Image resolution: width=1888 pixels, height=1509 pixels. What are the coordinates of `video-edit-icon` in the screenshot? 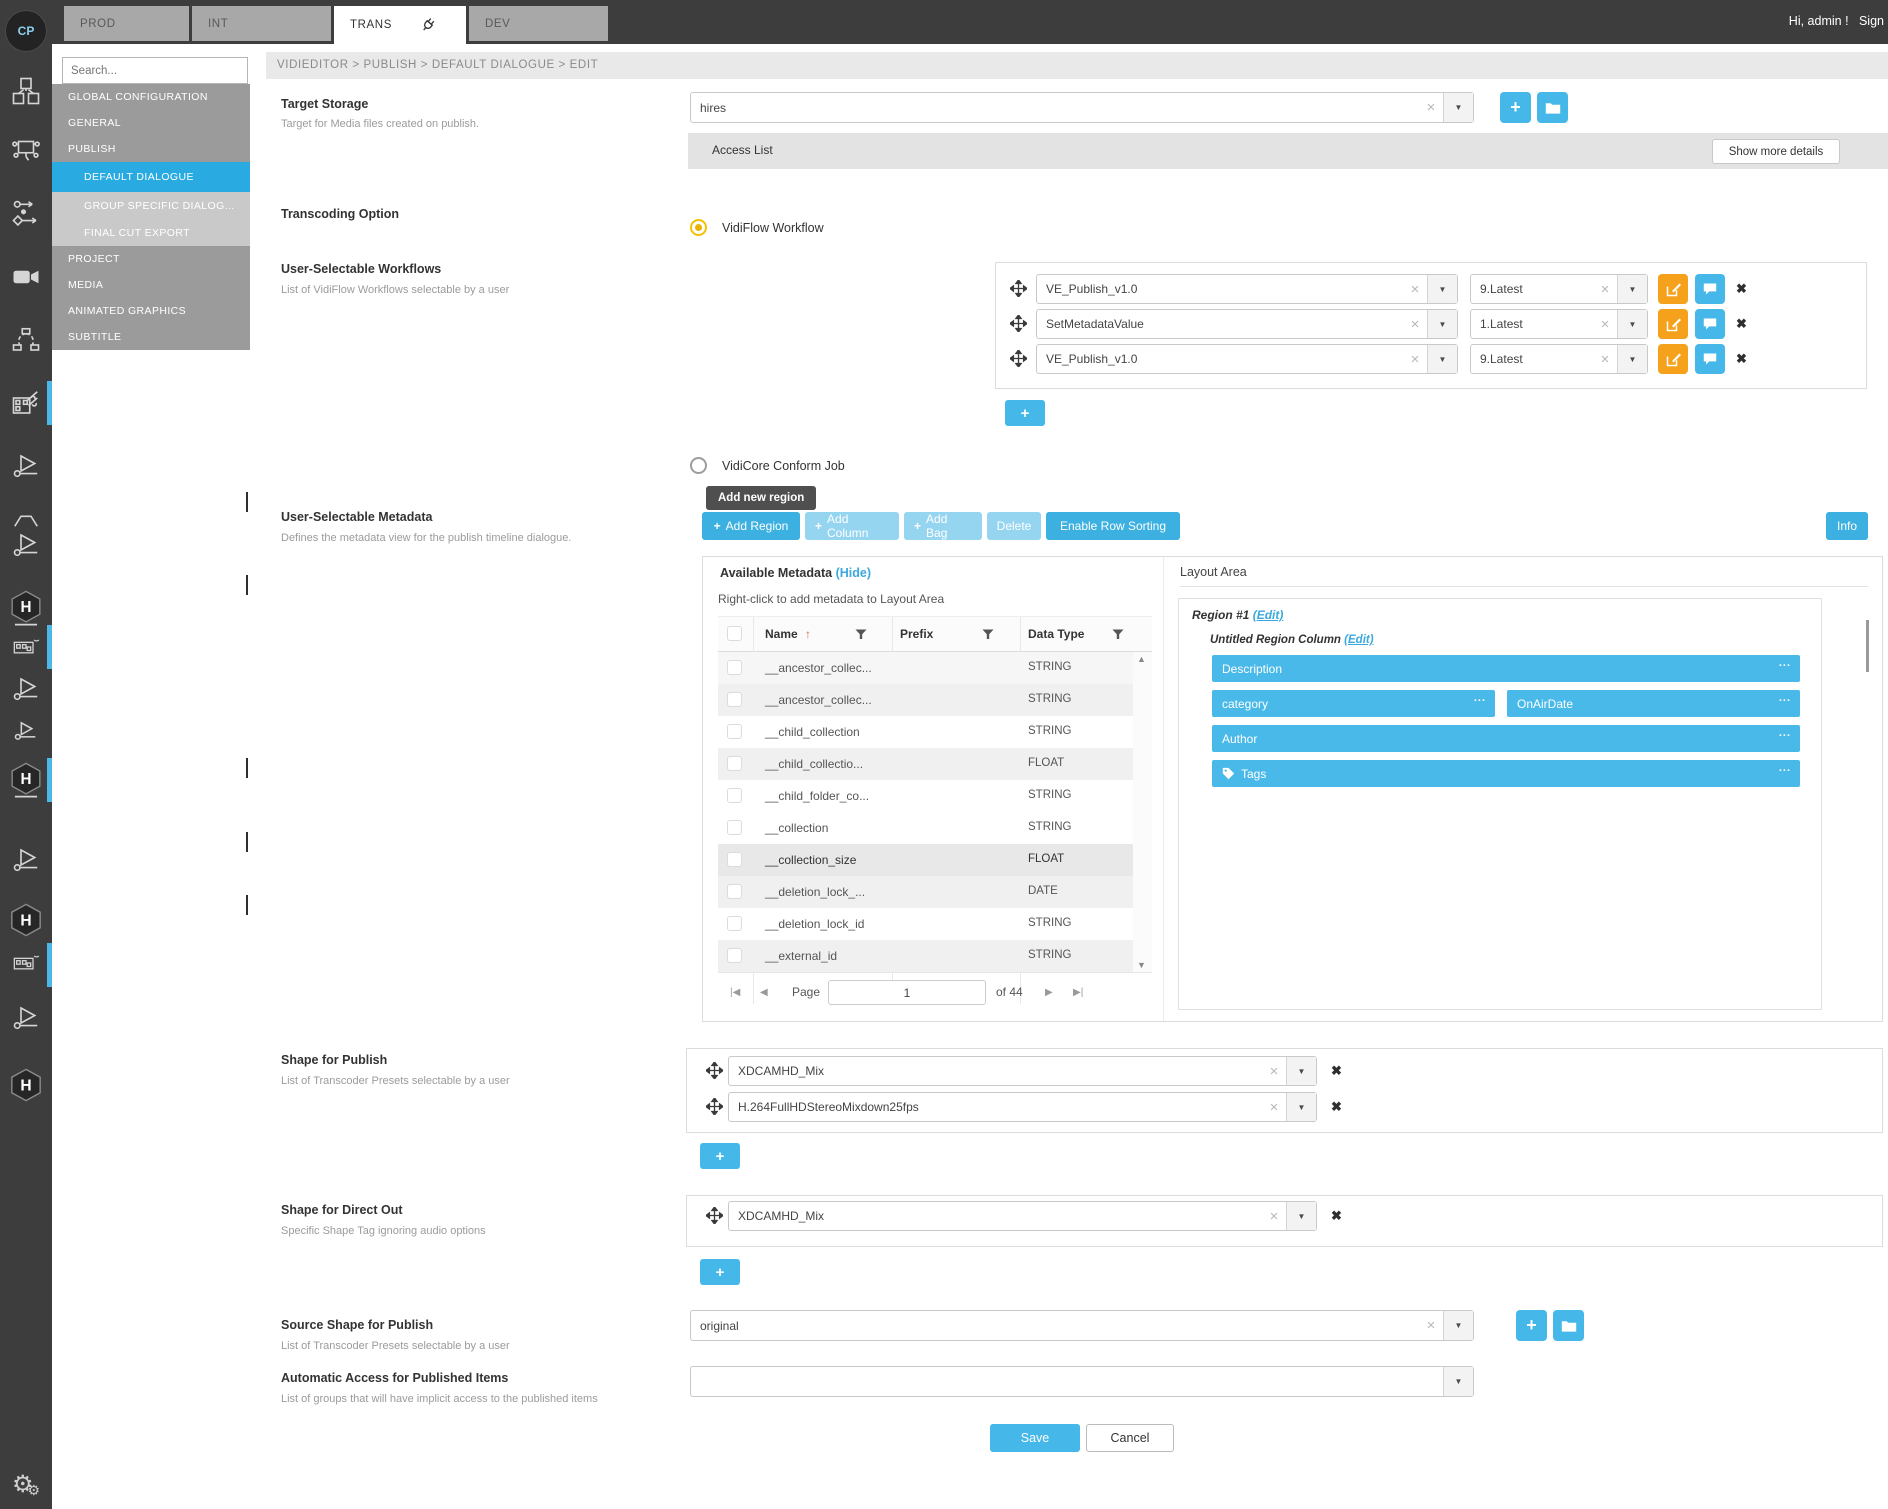 It's located at (26, 403).